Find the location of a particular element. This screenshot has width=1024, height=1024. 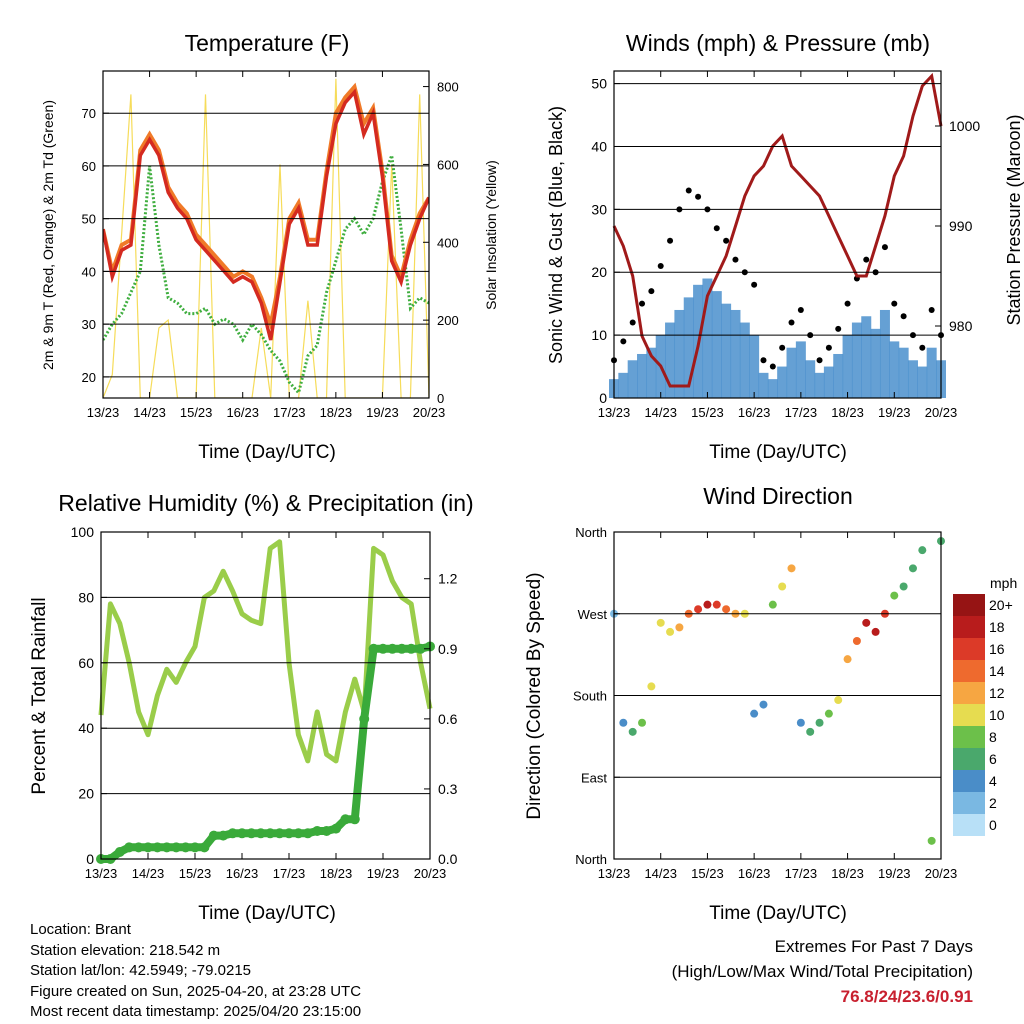

series-temp-2m-line is located at coordinates (266, 214).